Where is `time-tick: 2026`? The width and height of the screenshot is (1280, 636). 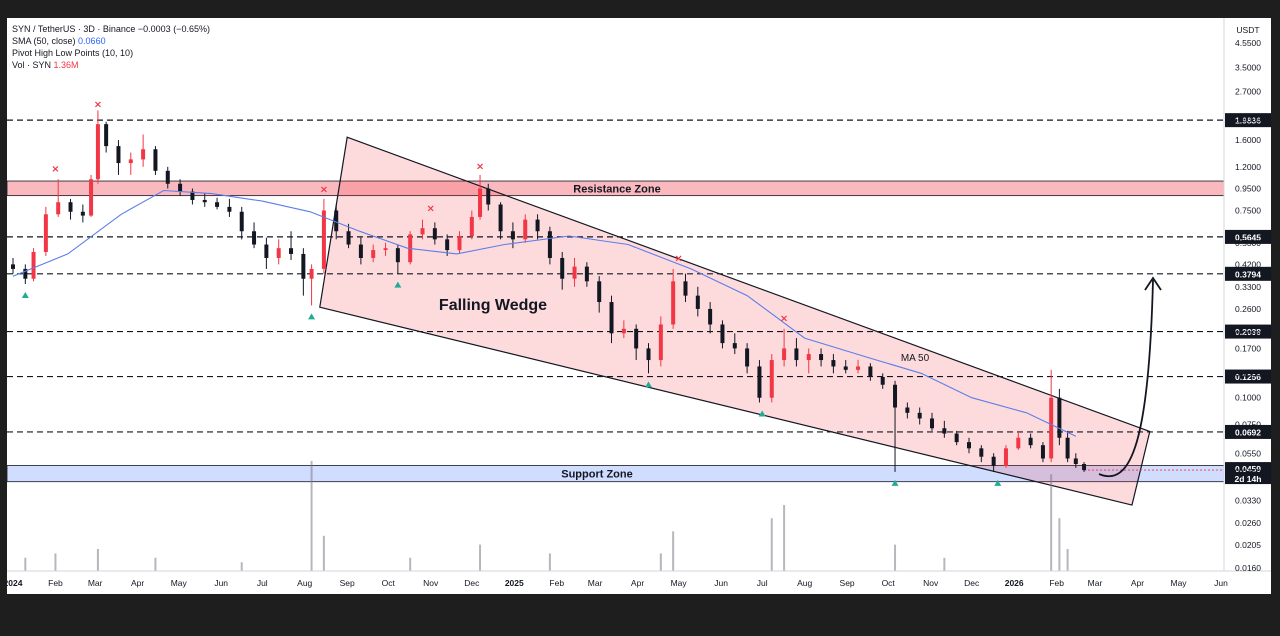 time-tick: 2026 is located at coordinates (1014, 583).